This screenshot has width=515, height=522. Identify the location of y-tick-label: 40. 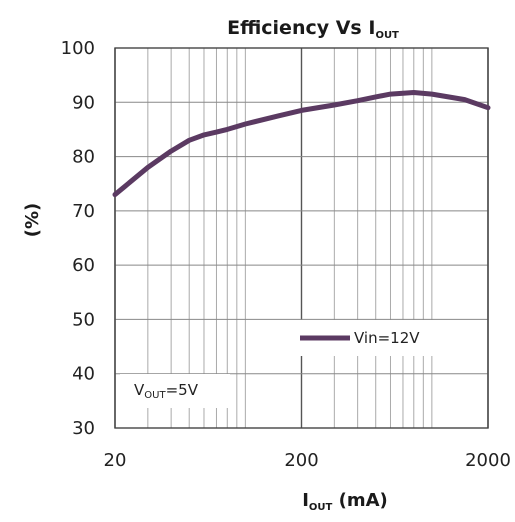
(83, 374).